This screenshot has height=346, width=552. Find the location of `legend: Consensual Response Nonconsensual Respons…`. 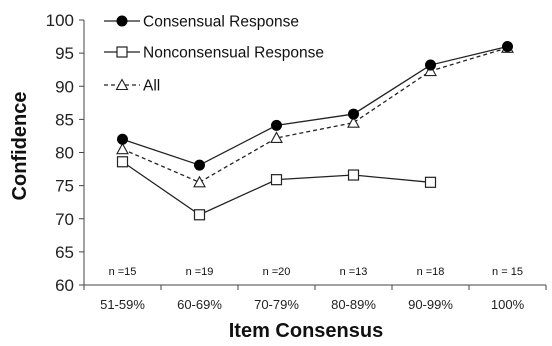

legend: Consensual Response Nonconsensual Respons… is located at coordinates (214, 54).